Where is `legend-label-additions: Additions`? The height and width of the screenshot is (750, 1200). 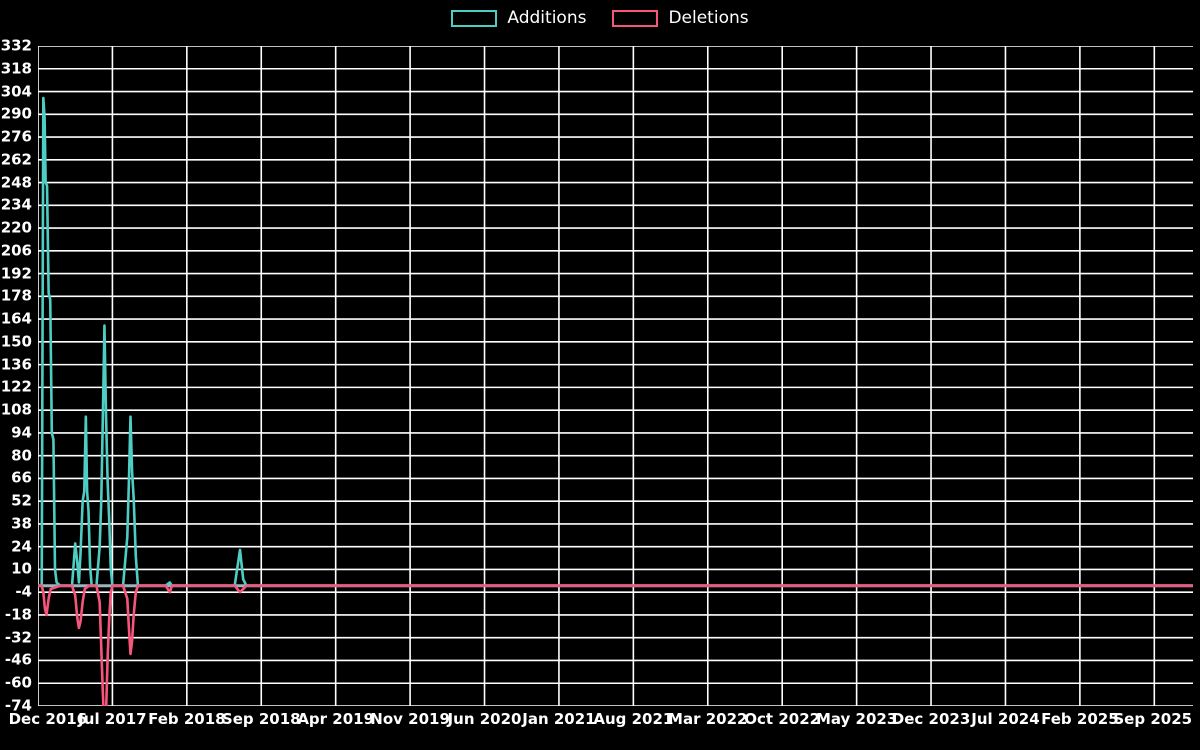 legend-label-additions: Additions is located at coordinates (547, 18).